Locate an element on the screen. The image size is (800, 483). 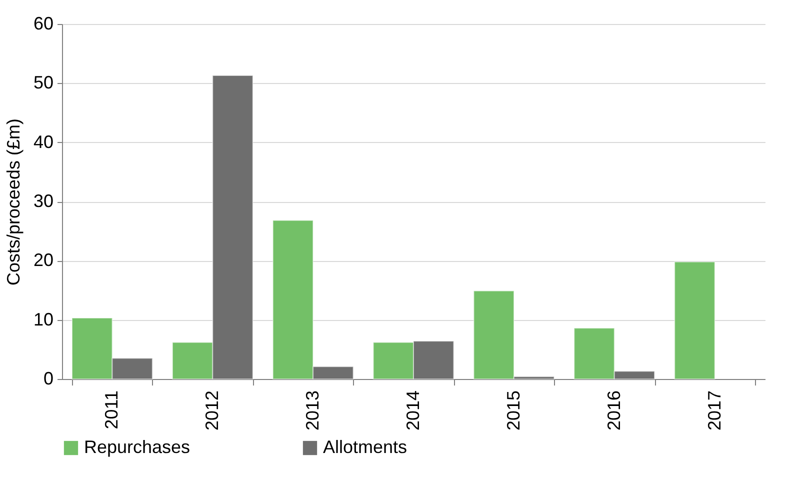
x-tick-label: 2015 is located at coordinates (513, 410).